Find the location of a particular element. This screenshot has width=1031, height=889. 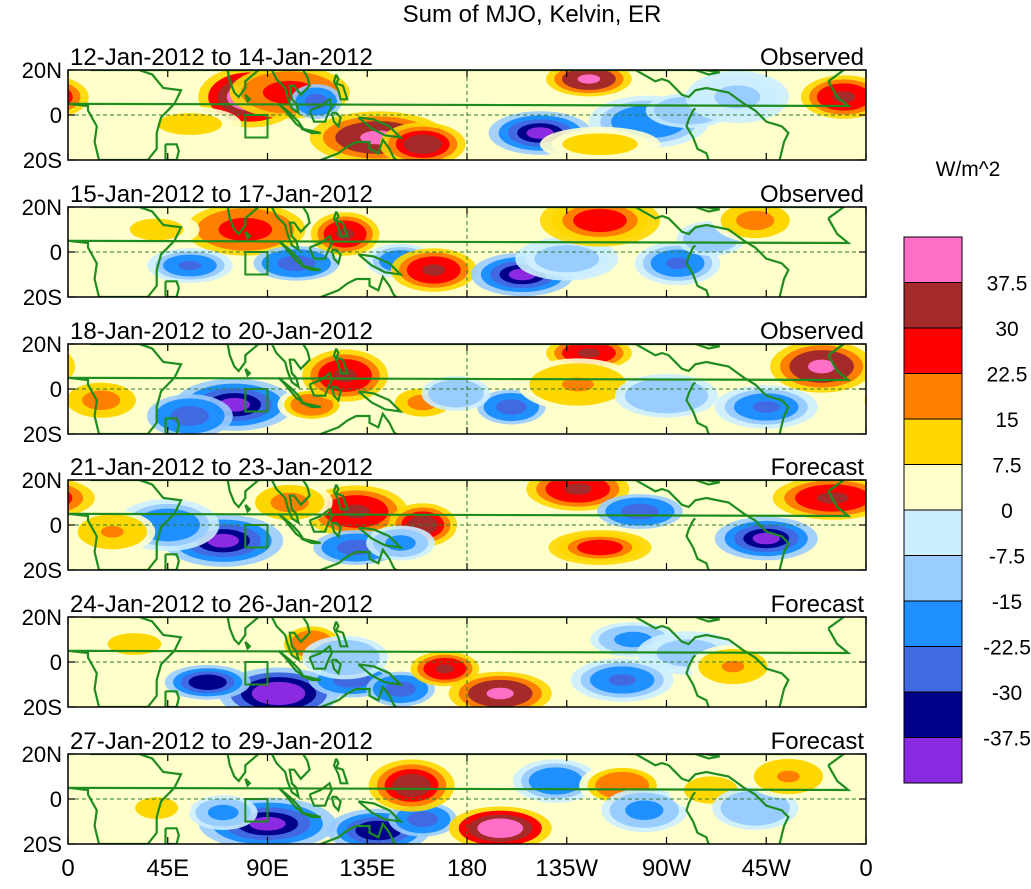

panel-content is located at coordinates (467, 662).